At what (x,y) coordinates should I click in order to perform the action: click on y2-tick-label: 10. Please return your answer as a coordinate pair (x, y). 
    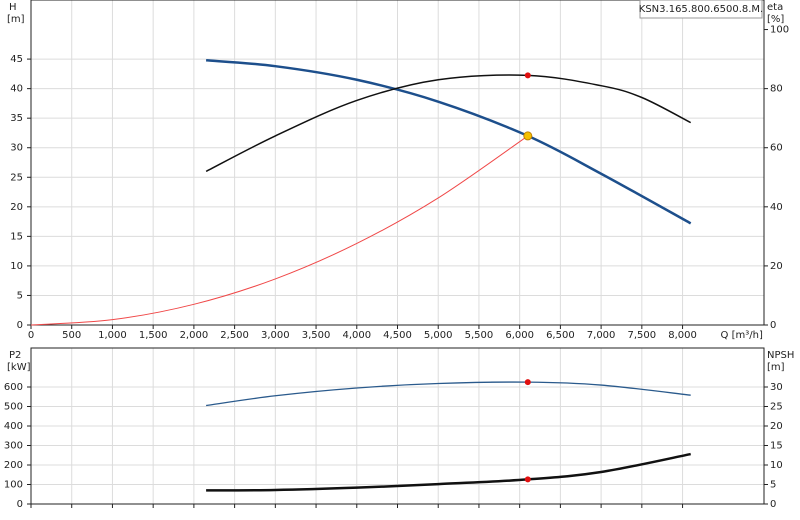
    Looking at the image, I should click on (776, 465).